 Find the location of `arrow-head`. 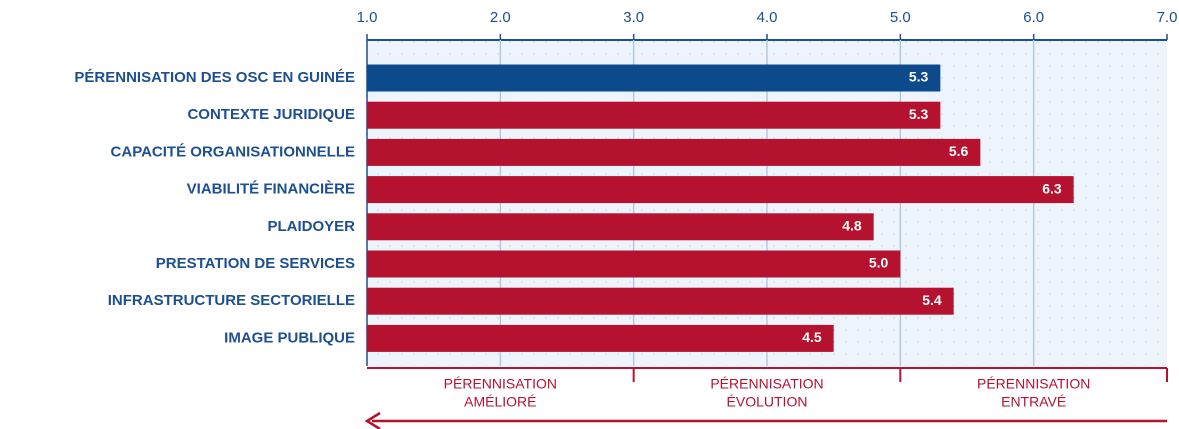

arrow-head is located at coordinates (372, 420).